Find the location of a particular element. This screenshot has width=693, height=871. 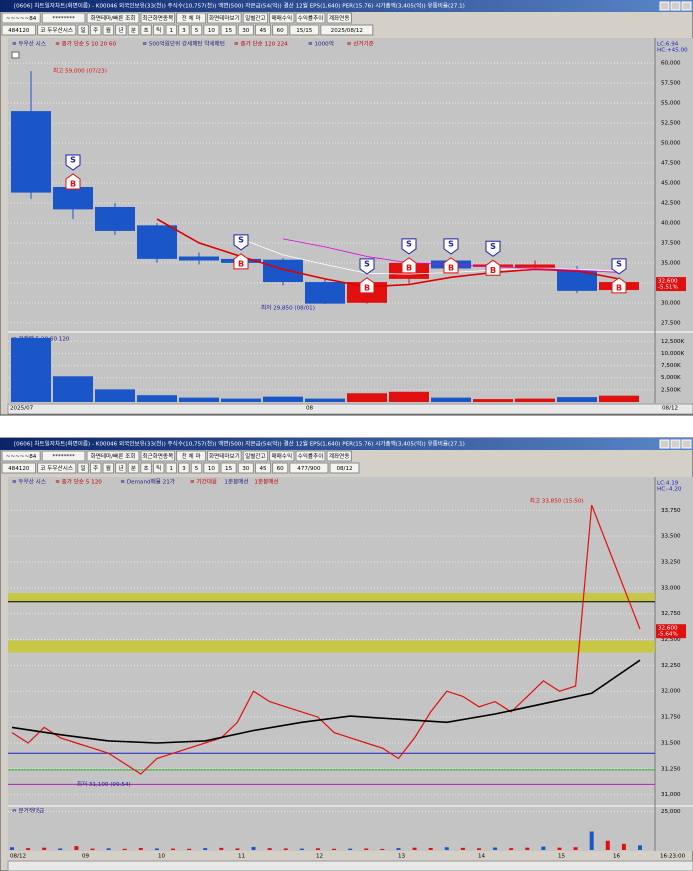

date-end: 08/12 is located at coordinates (670, 409).